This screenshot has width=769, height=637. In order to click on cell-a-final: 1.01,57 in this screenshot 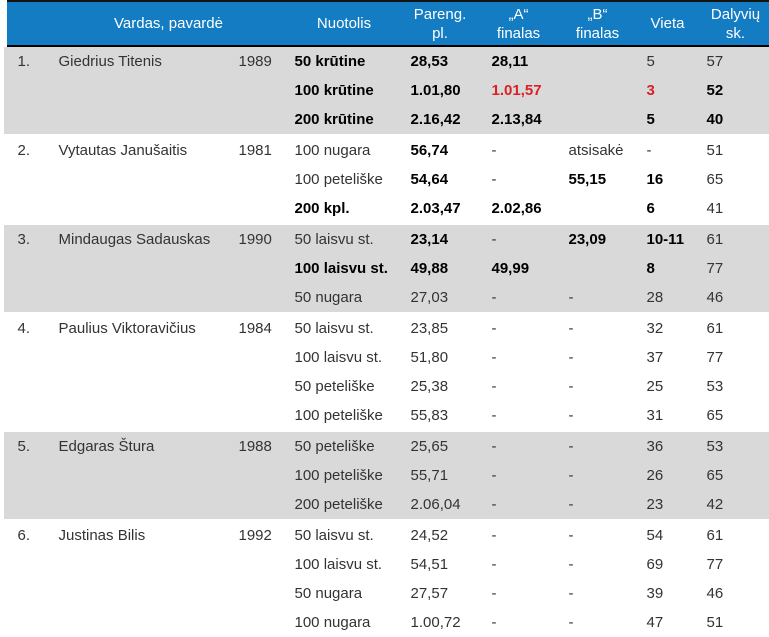, I will do `click(518, 90)`.